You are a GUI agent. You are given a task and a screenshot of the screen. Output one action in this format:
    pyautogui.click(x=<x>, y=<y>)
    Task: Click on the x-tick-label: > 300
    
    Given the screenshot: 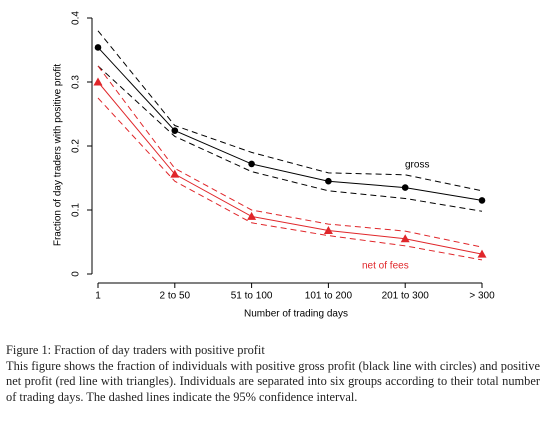 What is the action you would take?
    pyautogui.click(x=482, y=296)
    